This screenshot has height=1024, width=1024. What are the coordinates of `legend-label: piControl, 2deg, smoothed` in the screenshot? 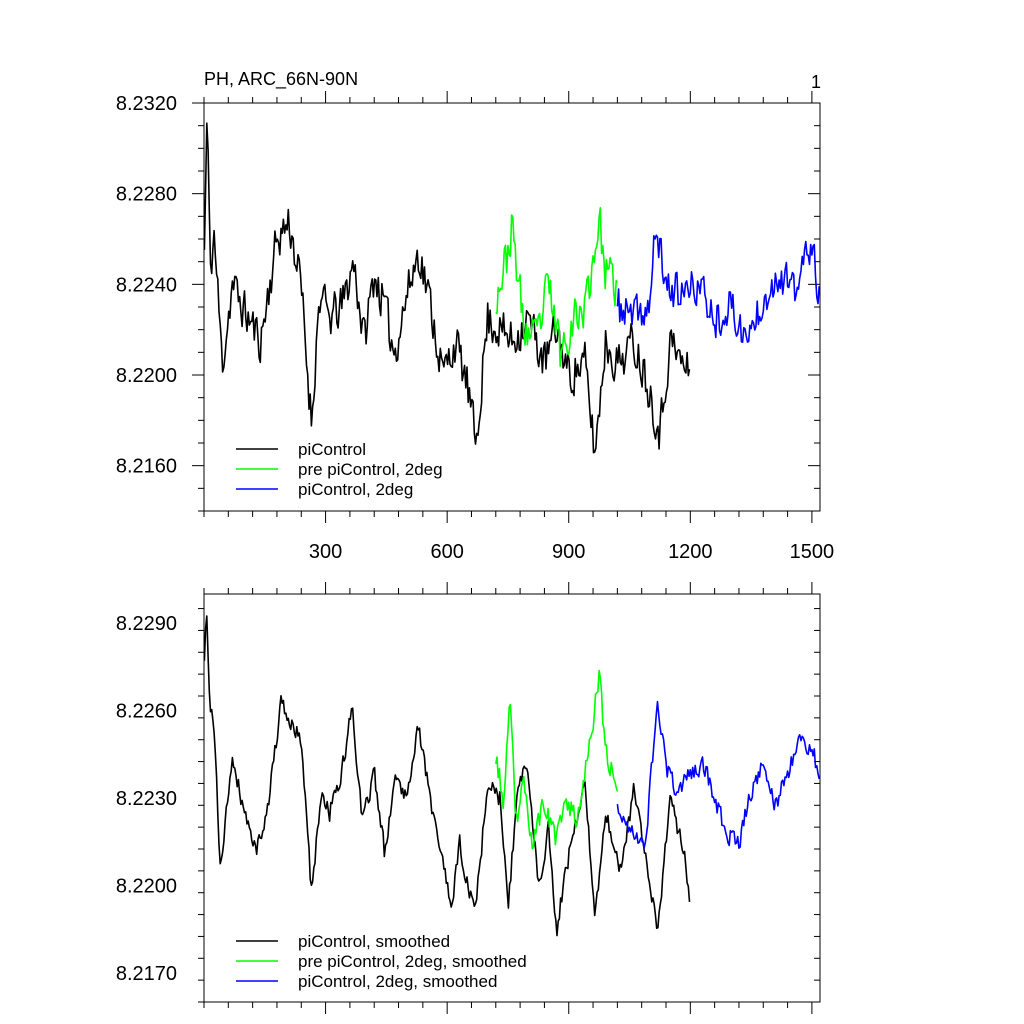 It's located at (397, 981).